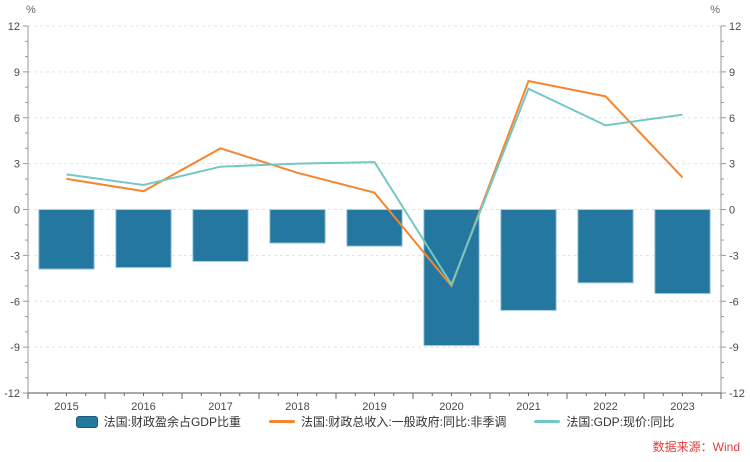 The image size is (750, 462). Describe the element at coordinates (620, 422) in the screenshot. I see `legend-label-gdp-yoy: 法国:GDP:现价:同比` at that location.